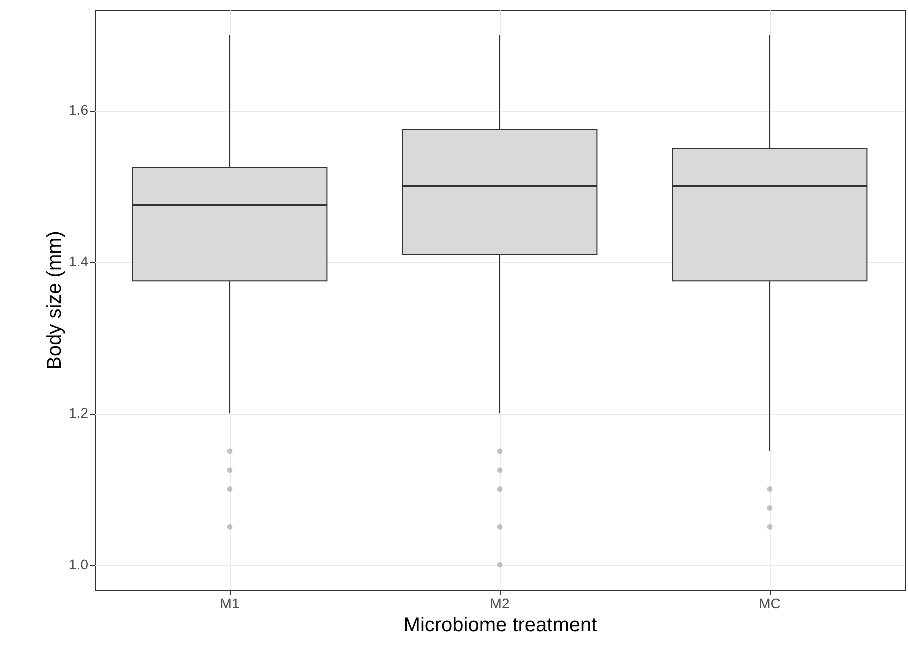 Image resolution: width=908 pixels, height=663 pixels. What do you see at coordinates (501, 625) in the screenshot?
I see `x-axis-title: Microbiome treatment` at bounding box center [501, 625].